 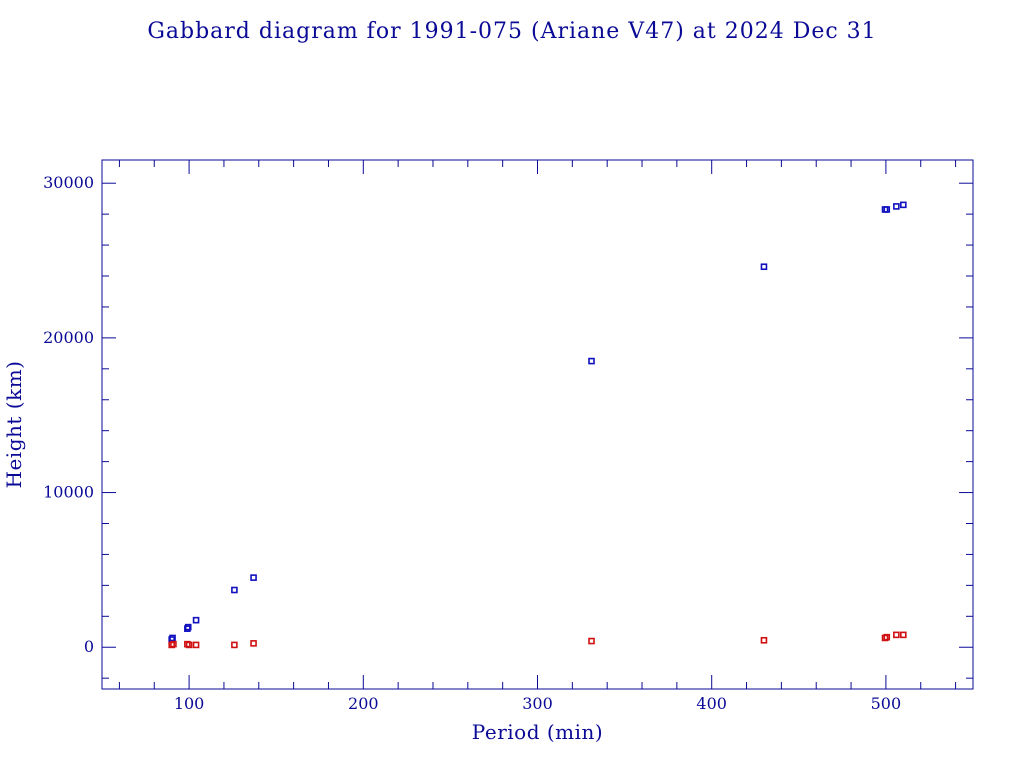 I want to click on y-tick-label: 20000, so click(x=68, y=337).